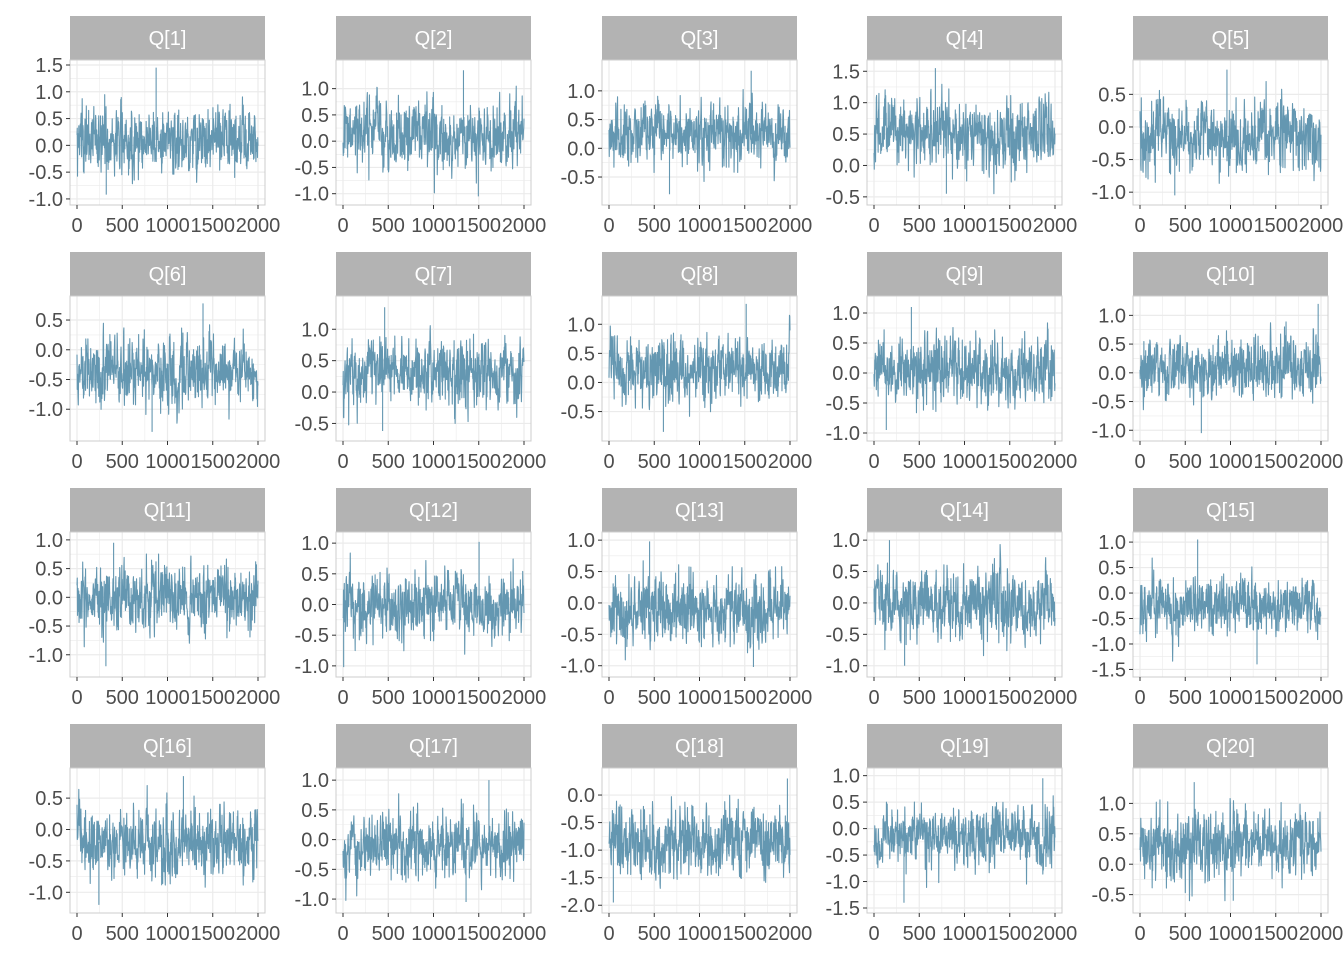  Describe the element at coordinates (965, 39) in the screenshot. I see `strip-title: Q[4]` at that location.